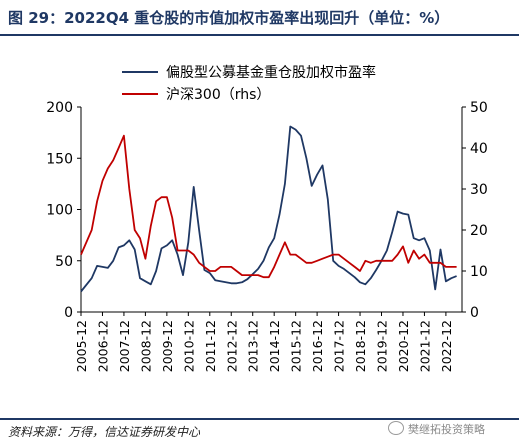  Describe the element at coordinates (424, 346) in the screenshot. I see `x-tick-label: 2021-12` at that location.